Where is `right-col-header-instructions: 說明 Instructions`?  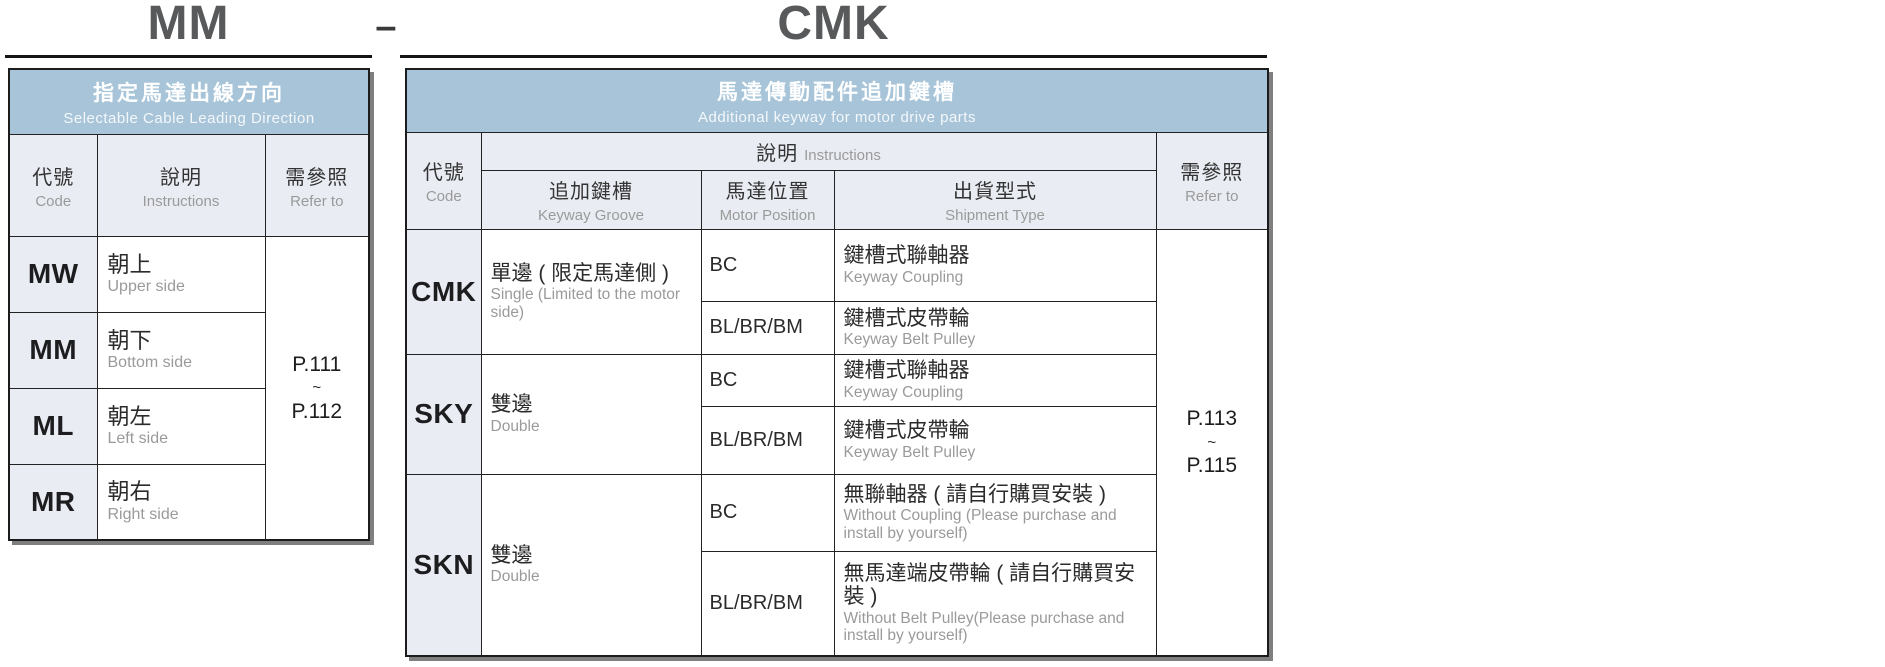
right-col-header-instructions: 說明 Instructions is located at coordinates (818, 151).